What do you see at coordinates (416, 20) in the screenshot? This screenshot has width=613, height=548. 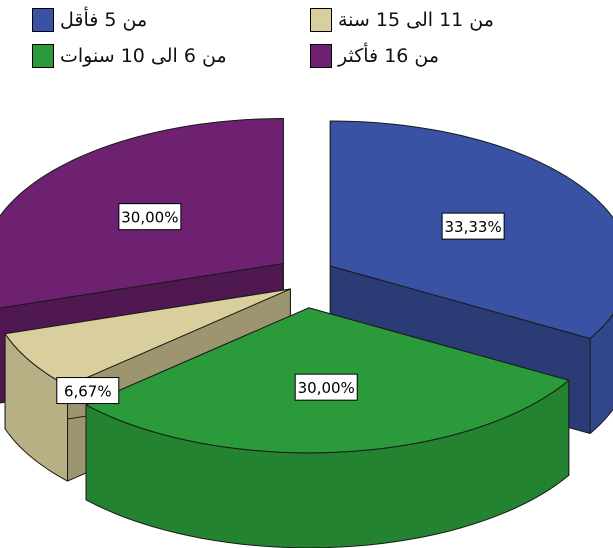 I see `legend-label: من 11 الى 15 سنة` at bounding box center [416, 20].